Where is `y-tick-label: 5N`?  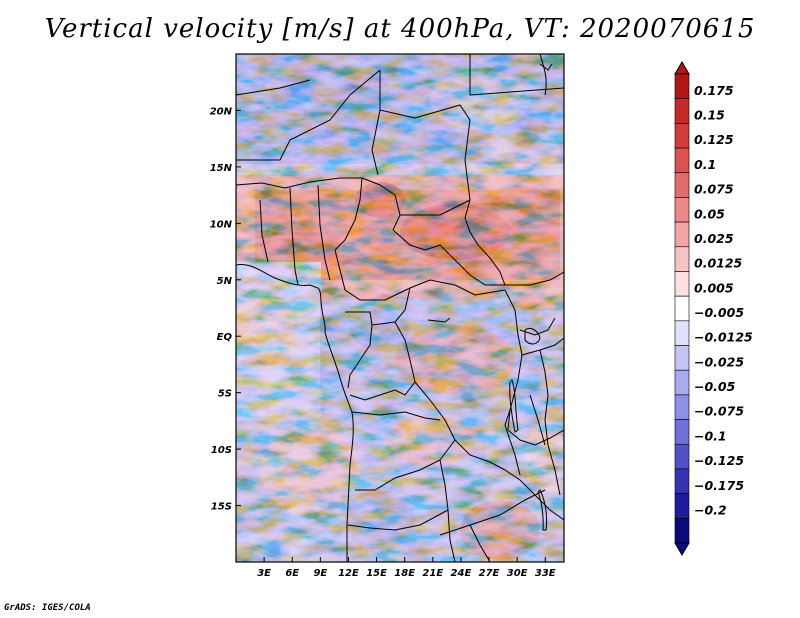
y-tick-label: 5N is located at coordinates (225, 281).